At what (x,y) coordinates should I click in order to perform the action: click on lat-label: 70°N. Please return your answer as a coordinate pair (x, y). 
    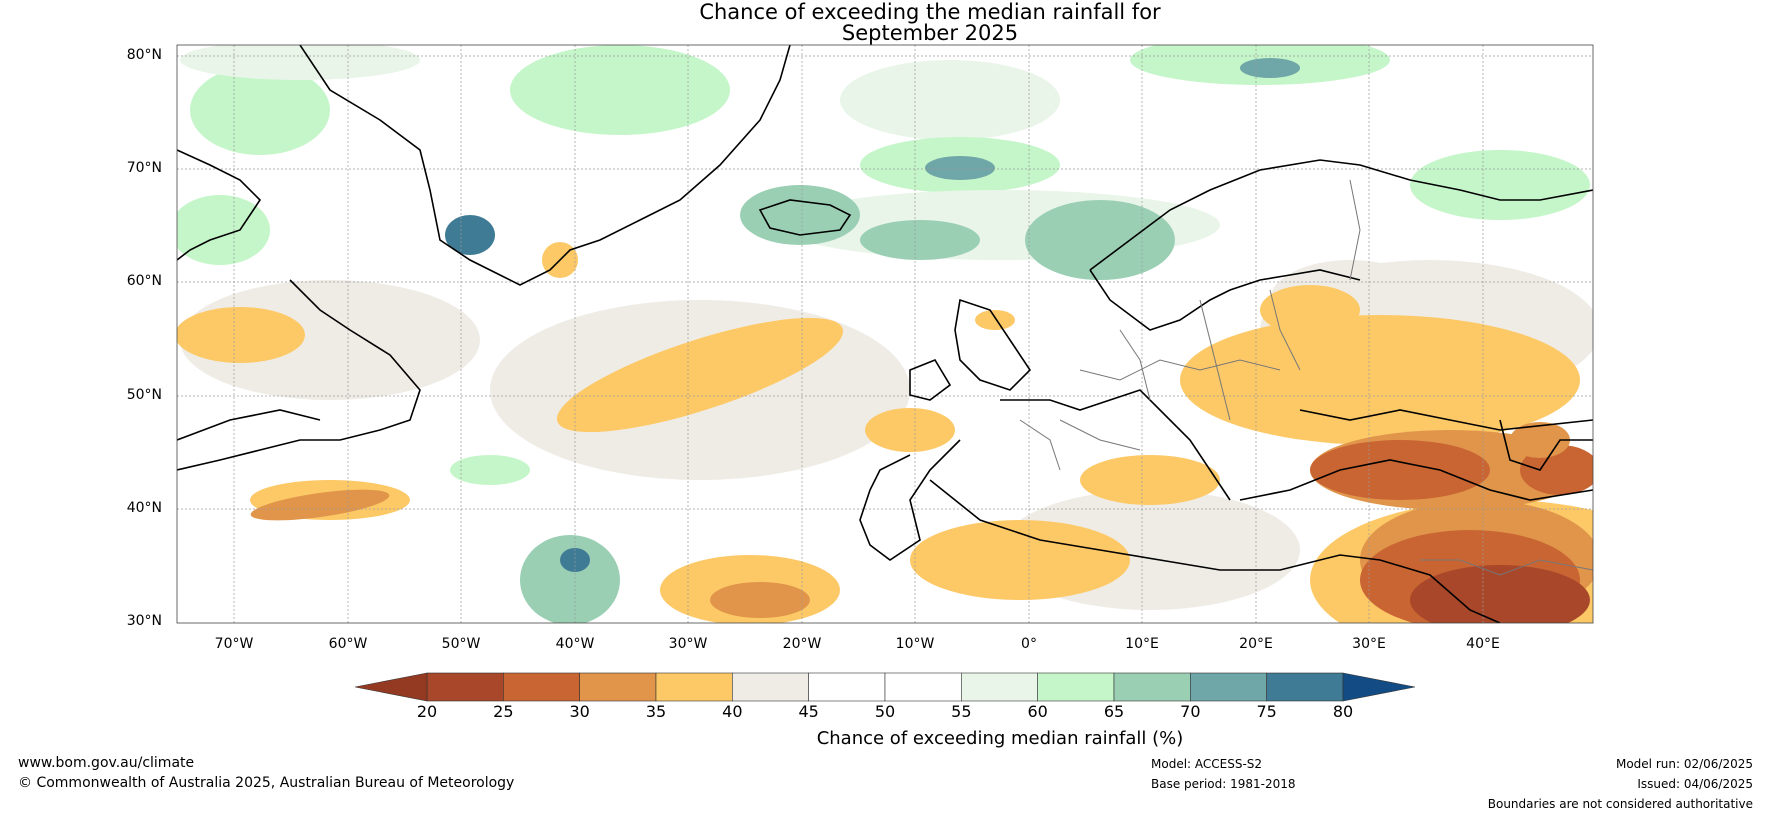
    Looking at the image, I should click on (144, 168).